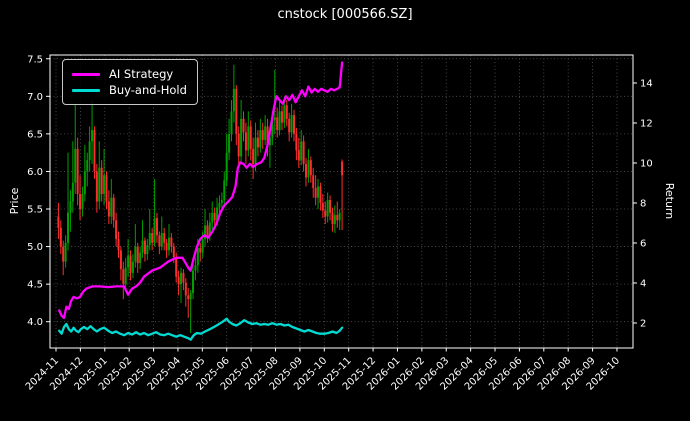 The width and height of the screenshot is (690, 421). What do you see at coordinates (345, 14) in the screenshot?
I see `chart-title: cnstock [000566.SZ]` at bounding box center [345, 14].